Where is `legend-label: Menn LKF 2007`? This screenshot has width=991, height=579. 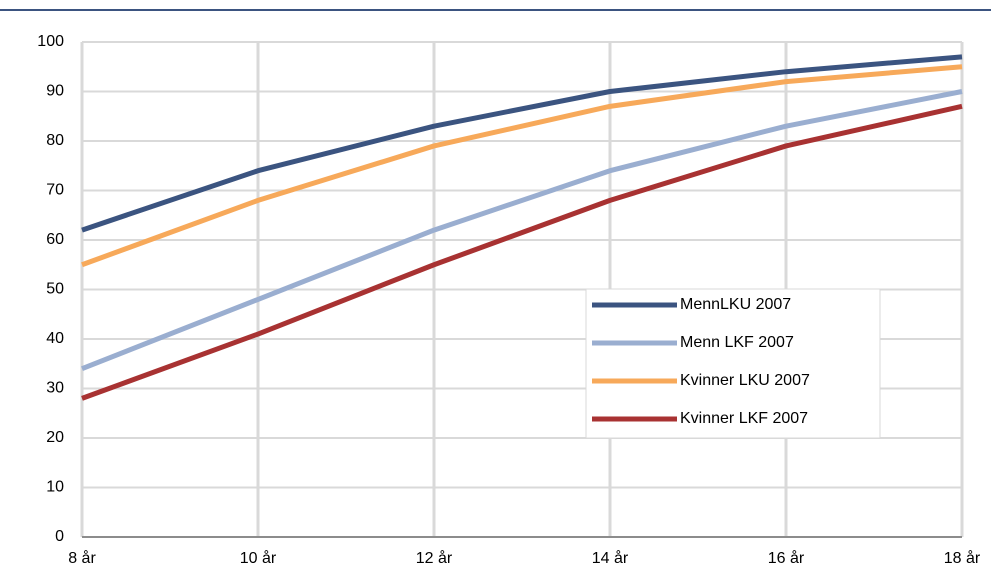 legend-label: Menn LKF 2007 is located at coordinates (737, 342).